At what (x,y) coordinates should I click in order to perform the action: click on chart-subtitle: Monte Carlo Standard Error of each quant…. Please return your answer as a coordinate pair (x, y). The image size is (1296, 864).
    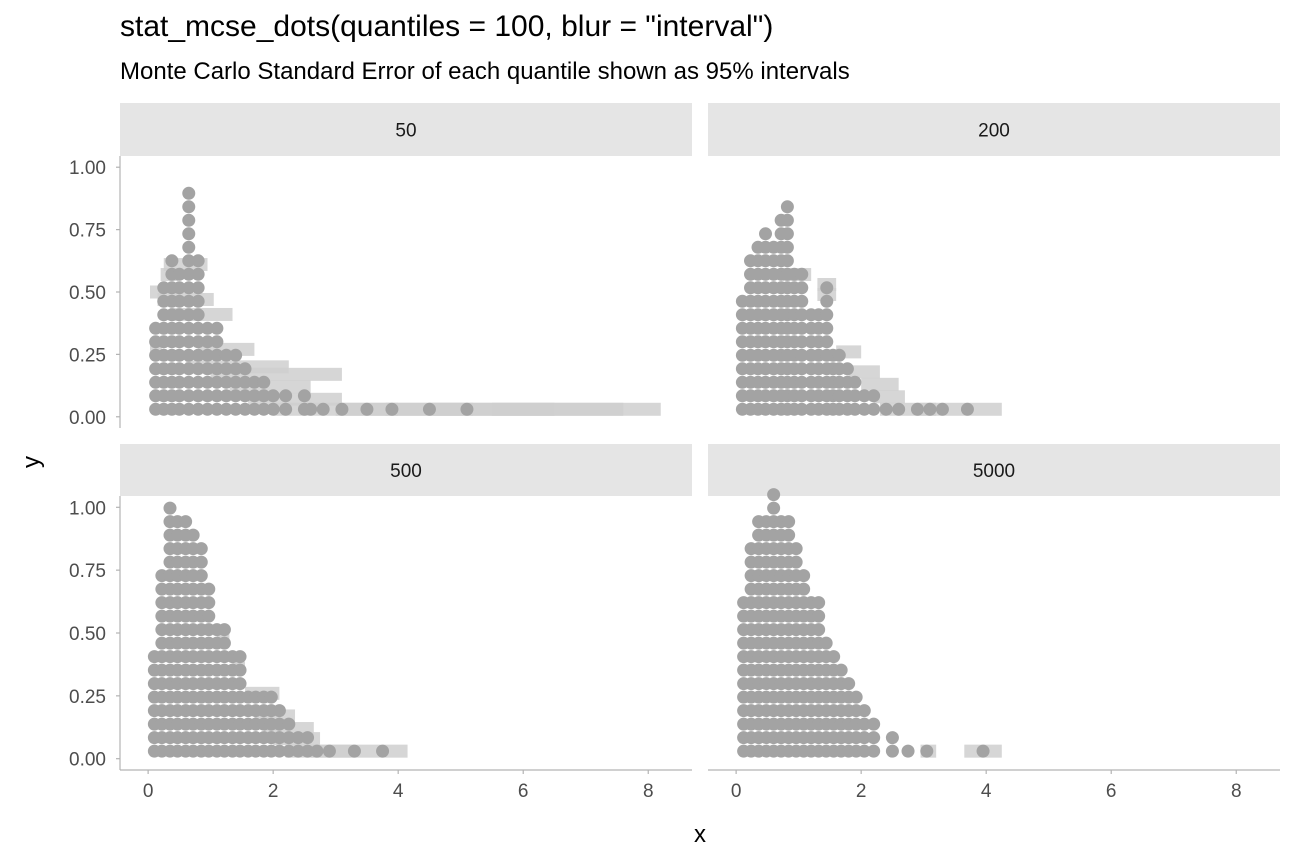
    Looking at the image, I should click on (485, 71).